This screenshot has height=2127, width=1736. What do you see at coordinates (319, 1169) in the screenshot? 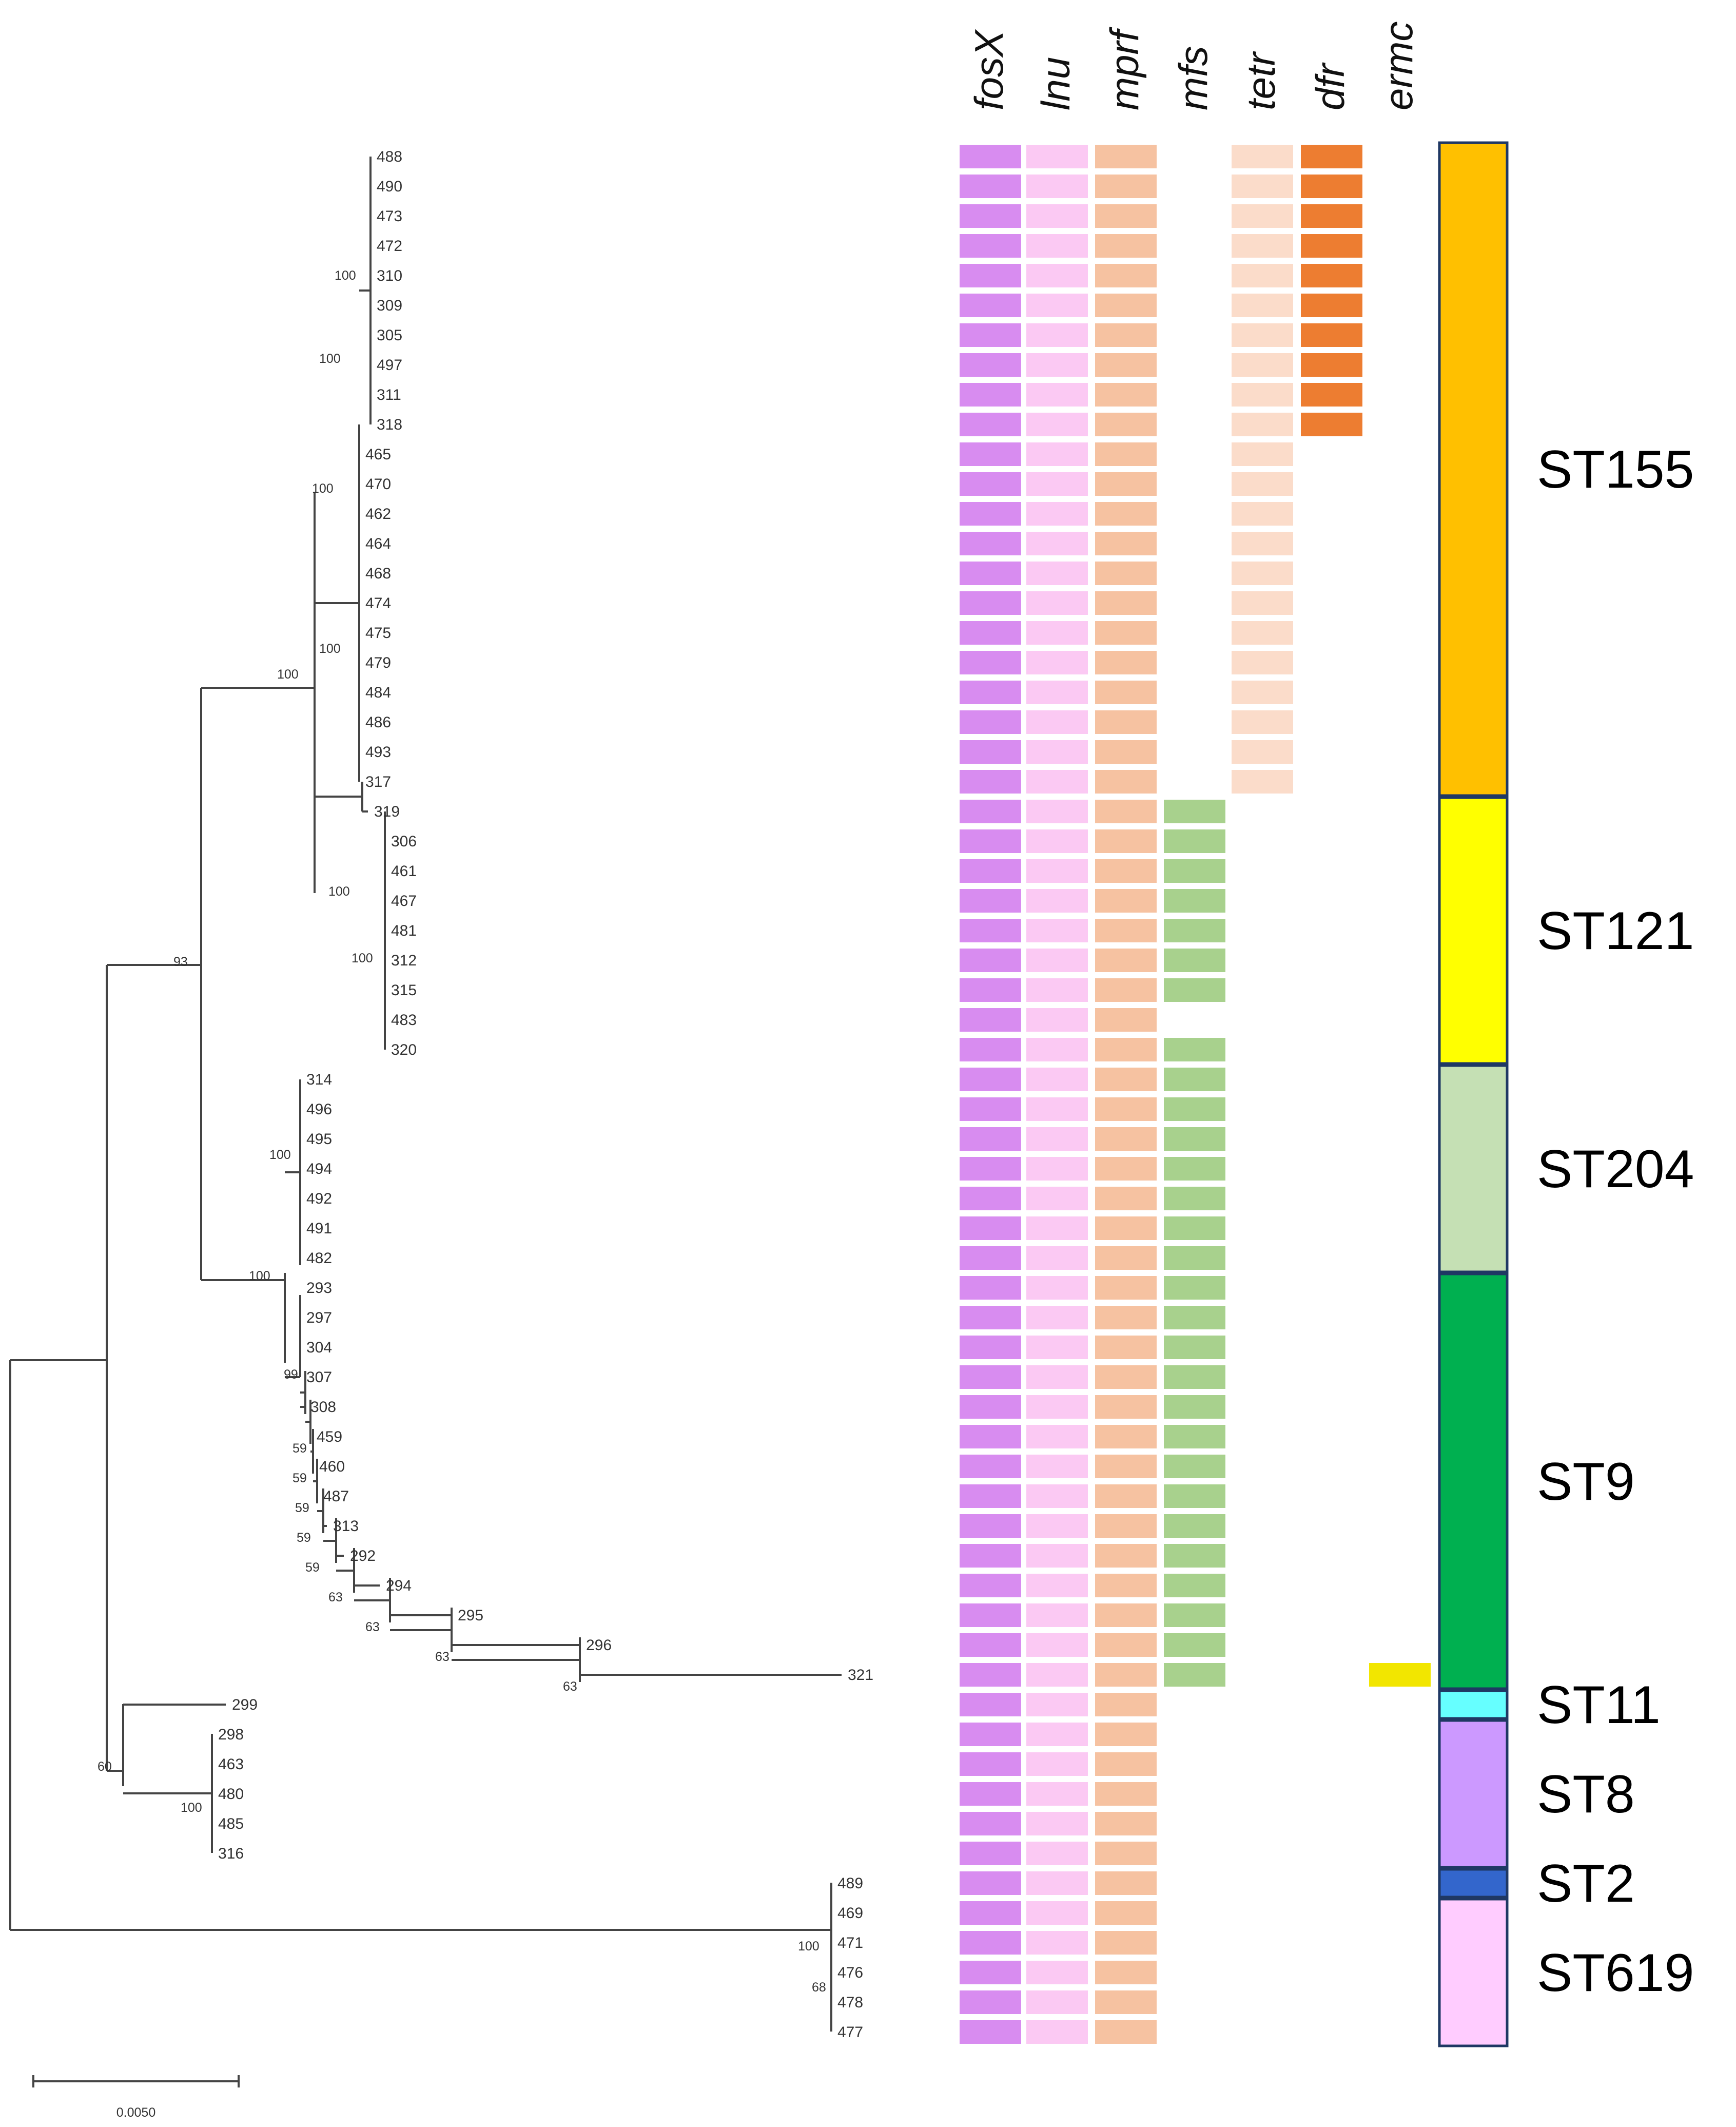
I see `isolate-label-494: 494` at bounding box center [319, 1169].